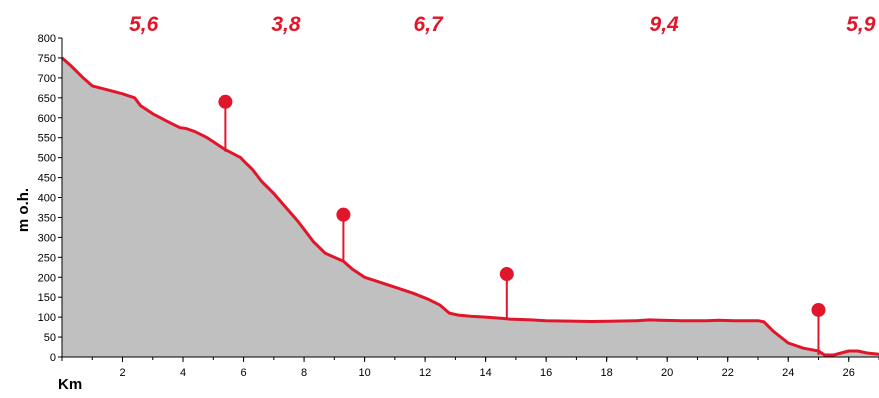 This screenshot has width=879, height=398. I want to click on y-tick-label: 0, so click(53, 358).